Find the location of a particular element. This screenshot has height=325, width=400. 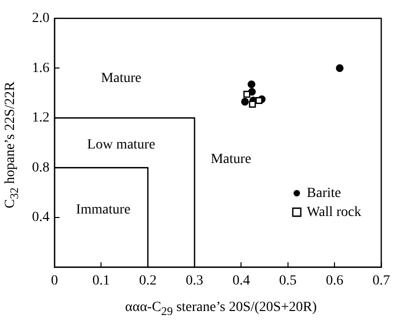

y-tick-label: 0.4 is located at coordinates (41, 218).